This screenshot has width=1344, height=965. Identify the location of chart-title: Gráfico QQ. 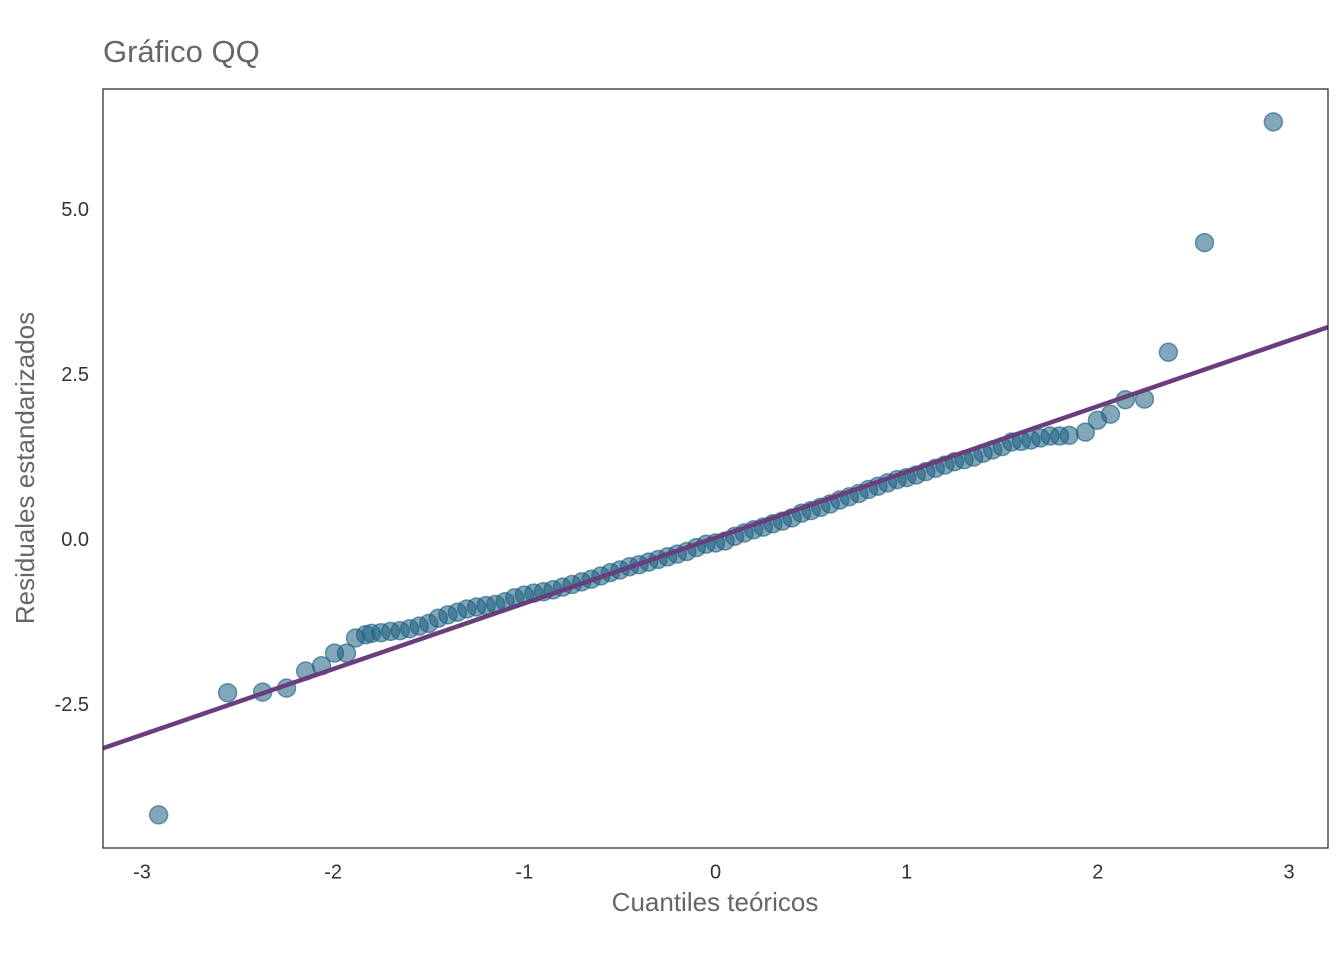
(181, 51).